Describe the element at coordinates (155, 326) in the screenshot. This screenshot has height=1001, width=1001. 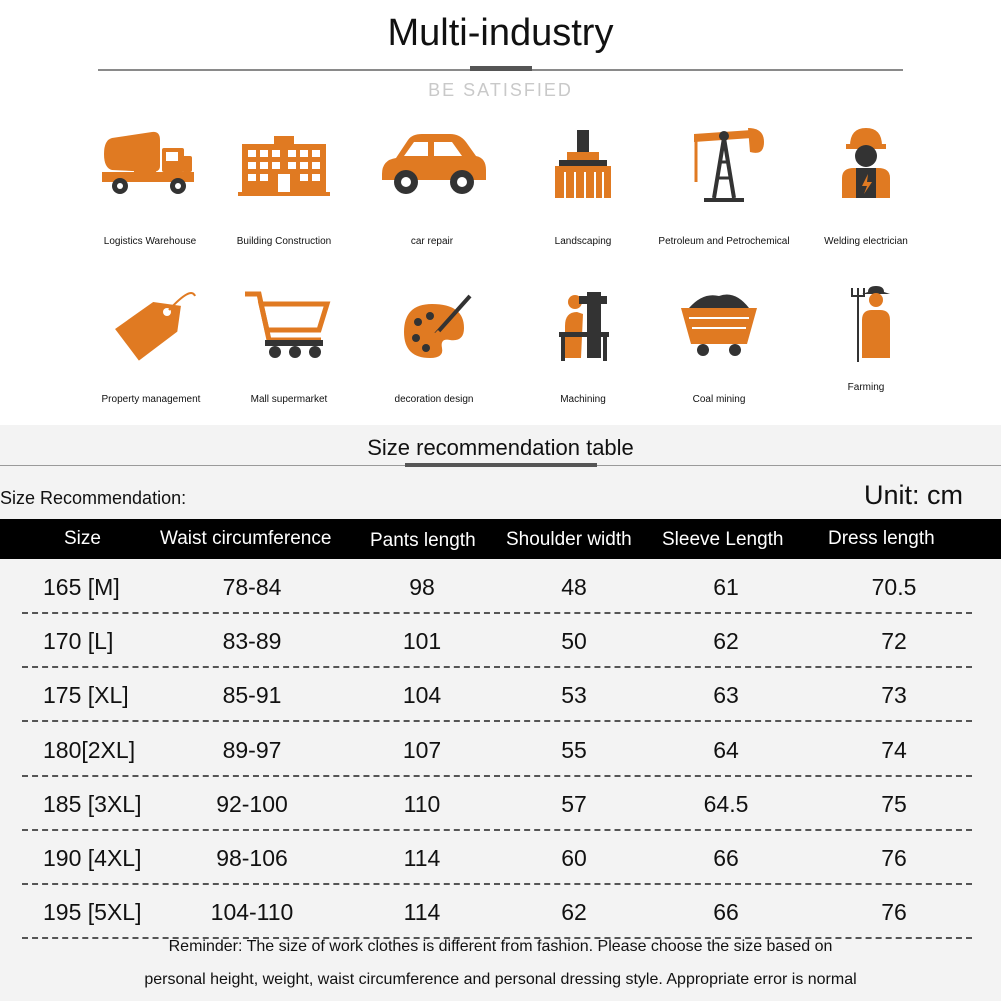
I see `price-tag-icon` at that location.